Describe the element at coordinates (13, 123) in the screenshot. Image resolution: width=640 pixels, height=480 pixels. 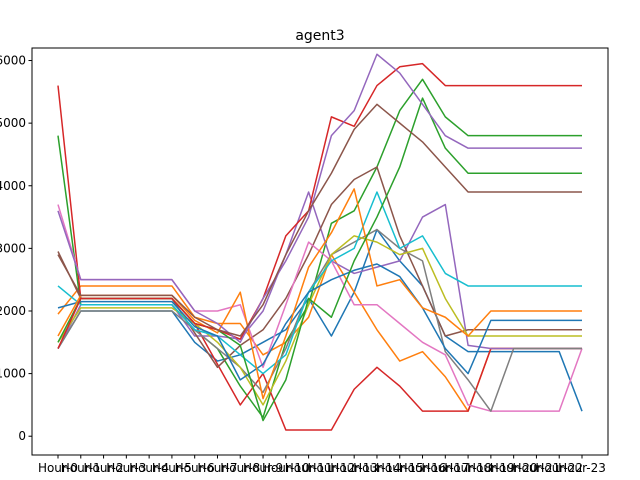
I see `y-tick-label: 5000` at that location.